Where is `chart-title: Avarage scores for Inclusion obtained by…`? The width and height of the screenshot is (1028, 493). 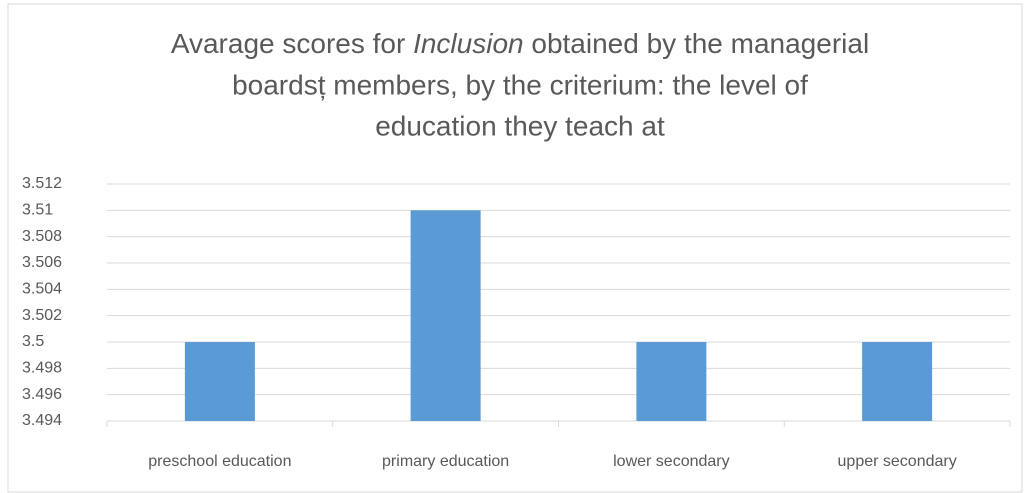 chart-title: Avarage scores for Inclusion obtained by… is located at coordinates (520, 43).